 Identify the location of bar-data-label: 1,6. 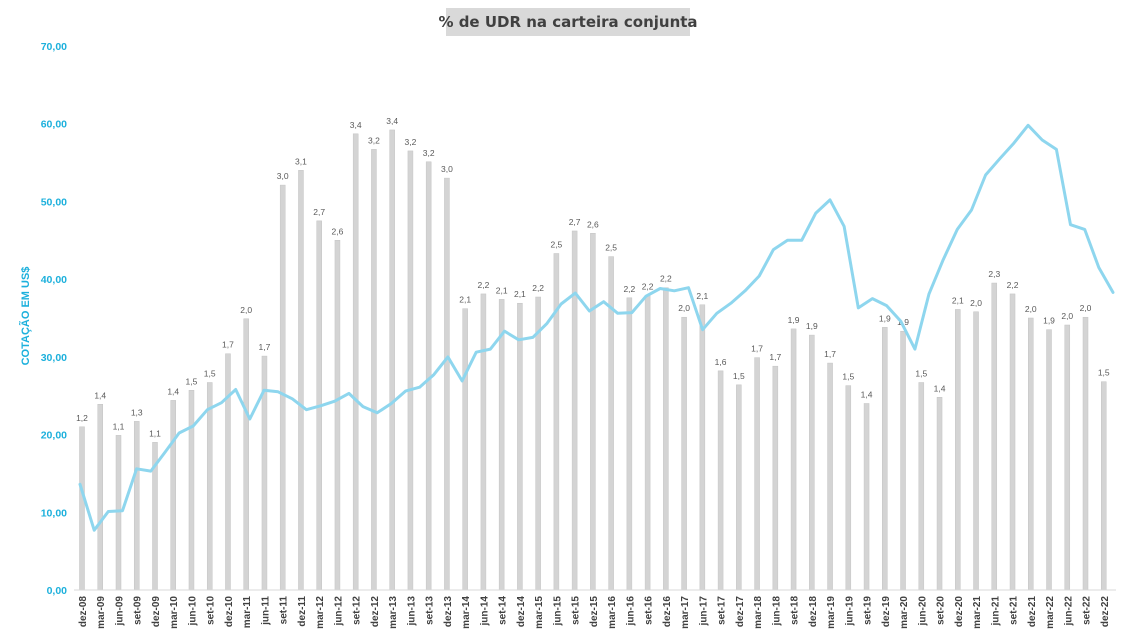
(721, 362).